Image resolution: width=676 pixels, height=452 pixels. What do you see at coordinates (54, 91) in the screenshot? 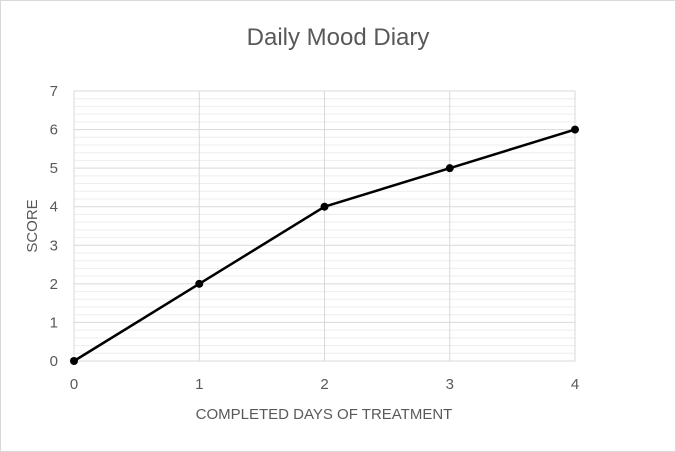
I see `y-tick-label: 7` at bounding box center [54, 91].